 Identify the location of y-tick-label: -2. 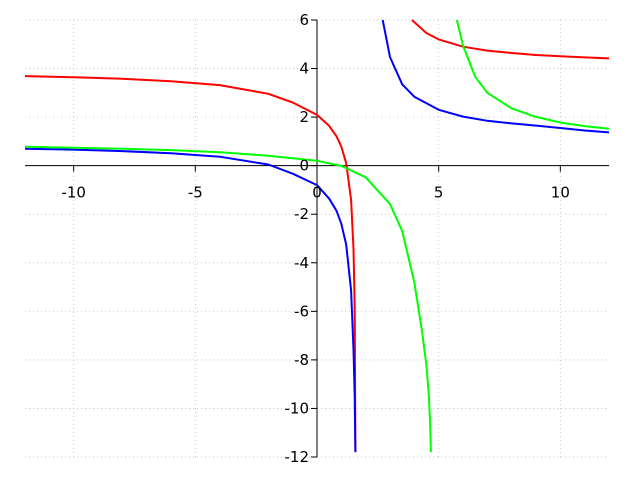
(301, 214).